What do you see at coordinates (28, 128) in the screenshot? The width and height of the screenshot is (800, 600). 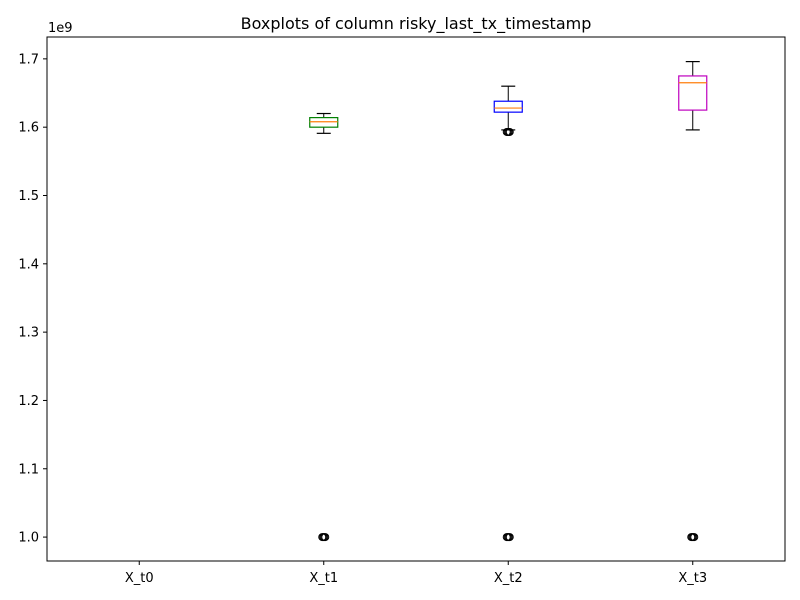 I see `y-tick-label: 1.6` at bounding box center [28, 128].